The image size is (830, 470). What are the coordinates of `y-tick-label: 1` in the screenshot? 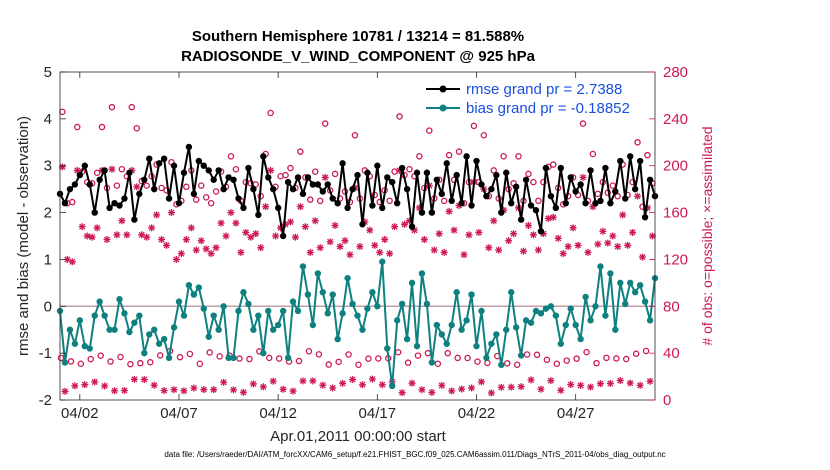 It's located at (48, 259).